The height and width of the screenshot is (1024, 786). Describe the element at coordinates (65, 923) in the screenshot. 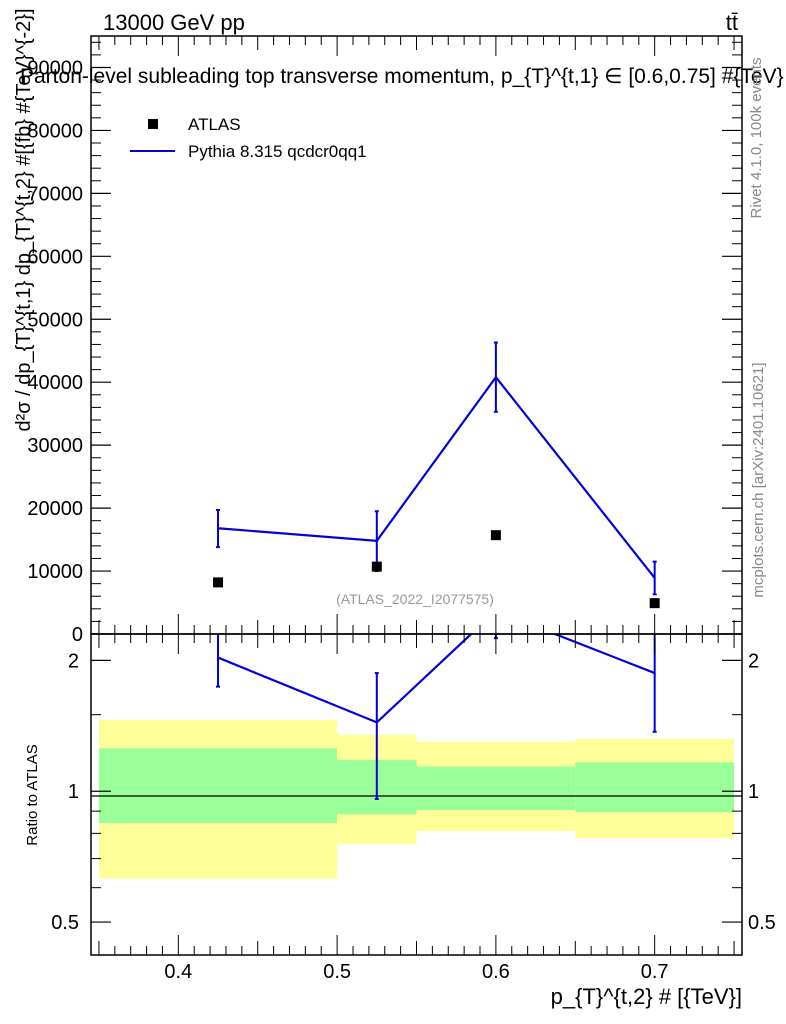

I see `ratio-y-tick-label-left: 0.5` at that location.